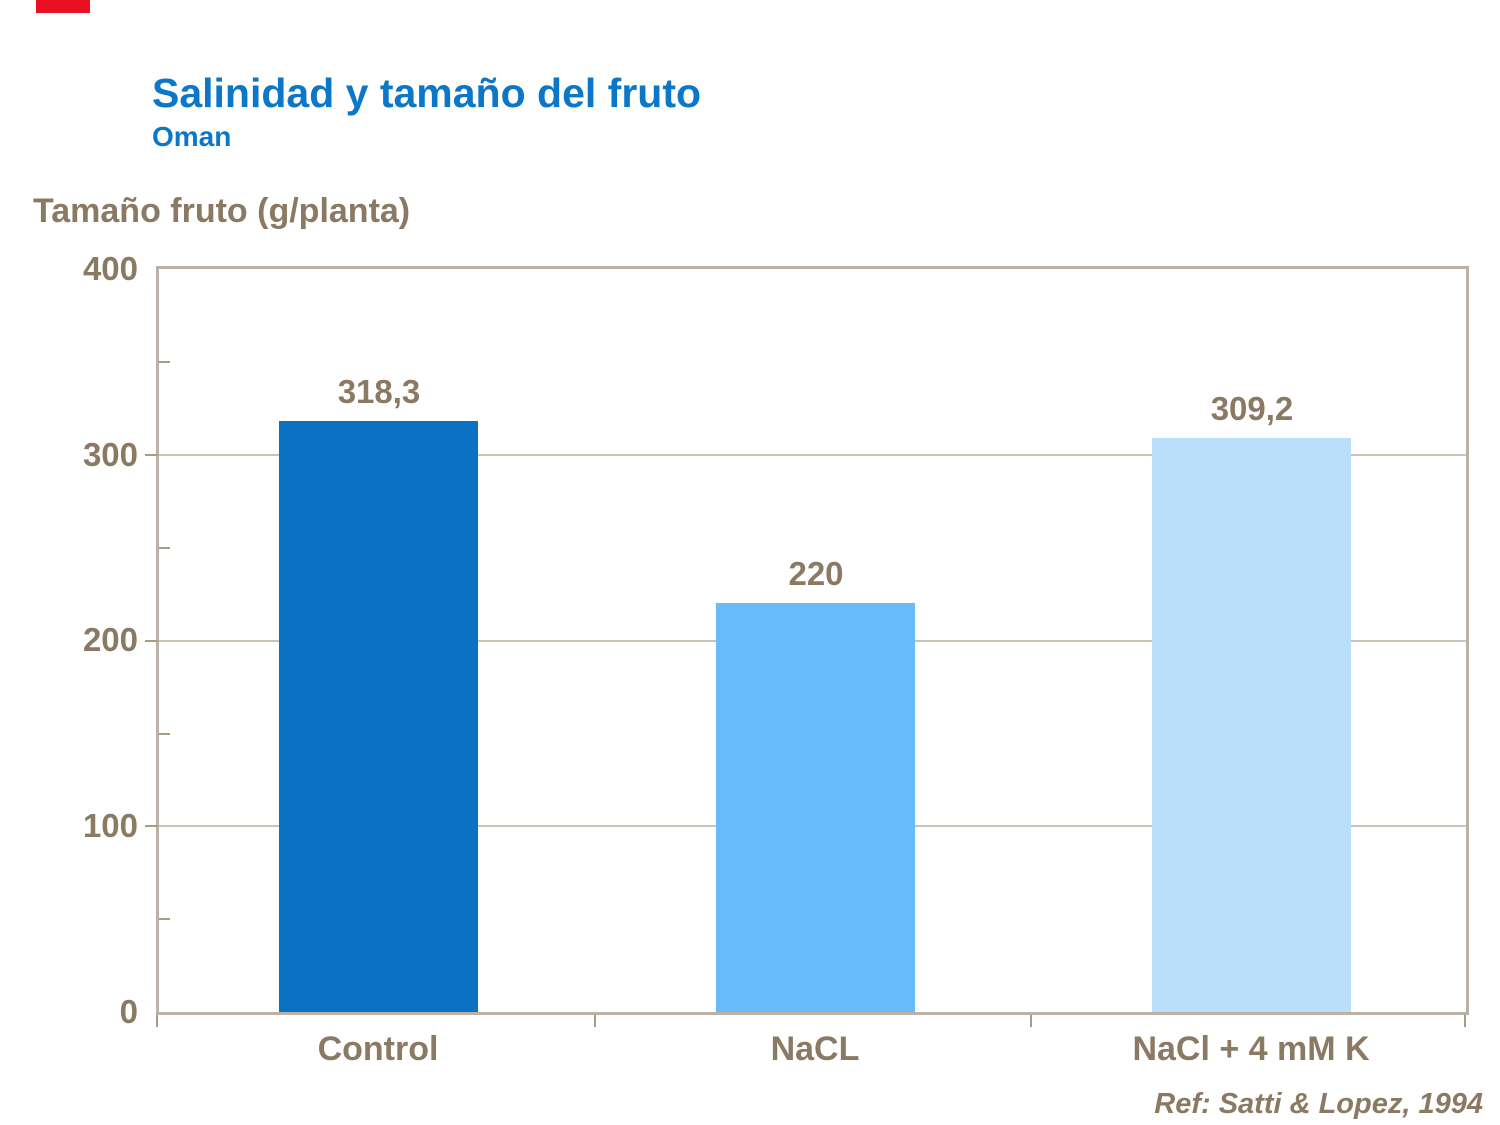 The height and width of the screenshot is (1125, 1500). I want to click on y-tick-label-400: 400, so click(110, 268).